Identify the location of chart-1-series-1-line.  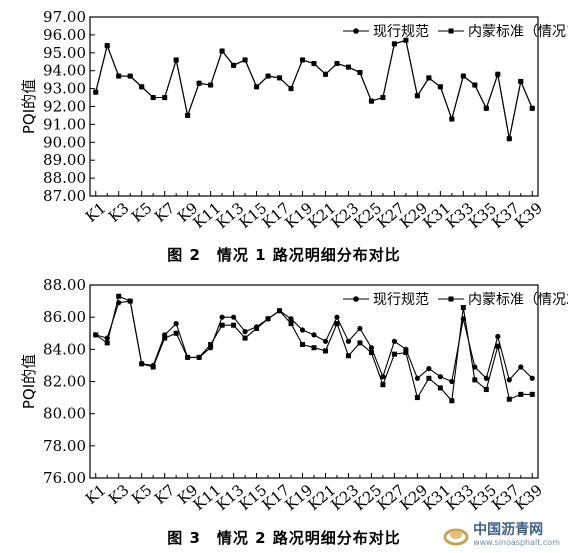
(314, 89).